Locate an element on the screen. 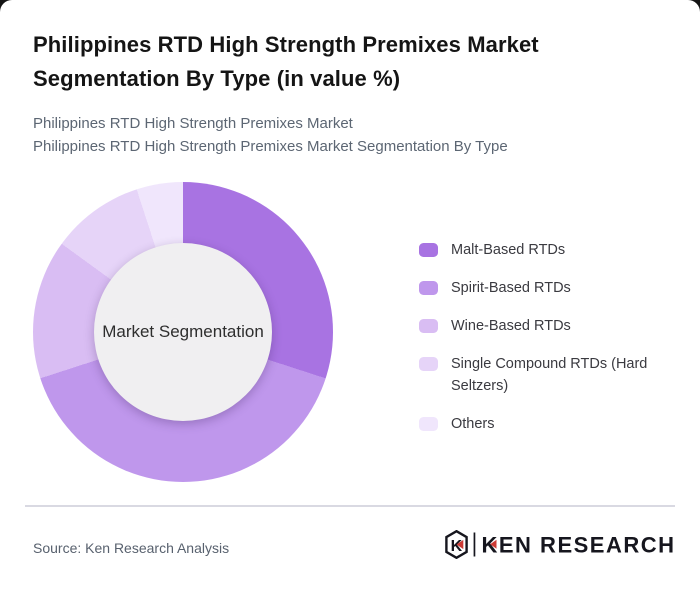  legend-label: Single Compound RTDs (Hard Seltzers) is located at coordinates (549, 375).